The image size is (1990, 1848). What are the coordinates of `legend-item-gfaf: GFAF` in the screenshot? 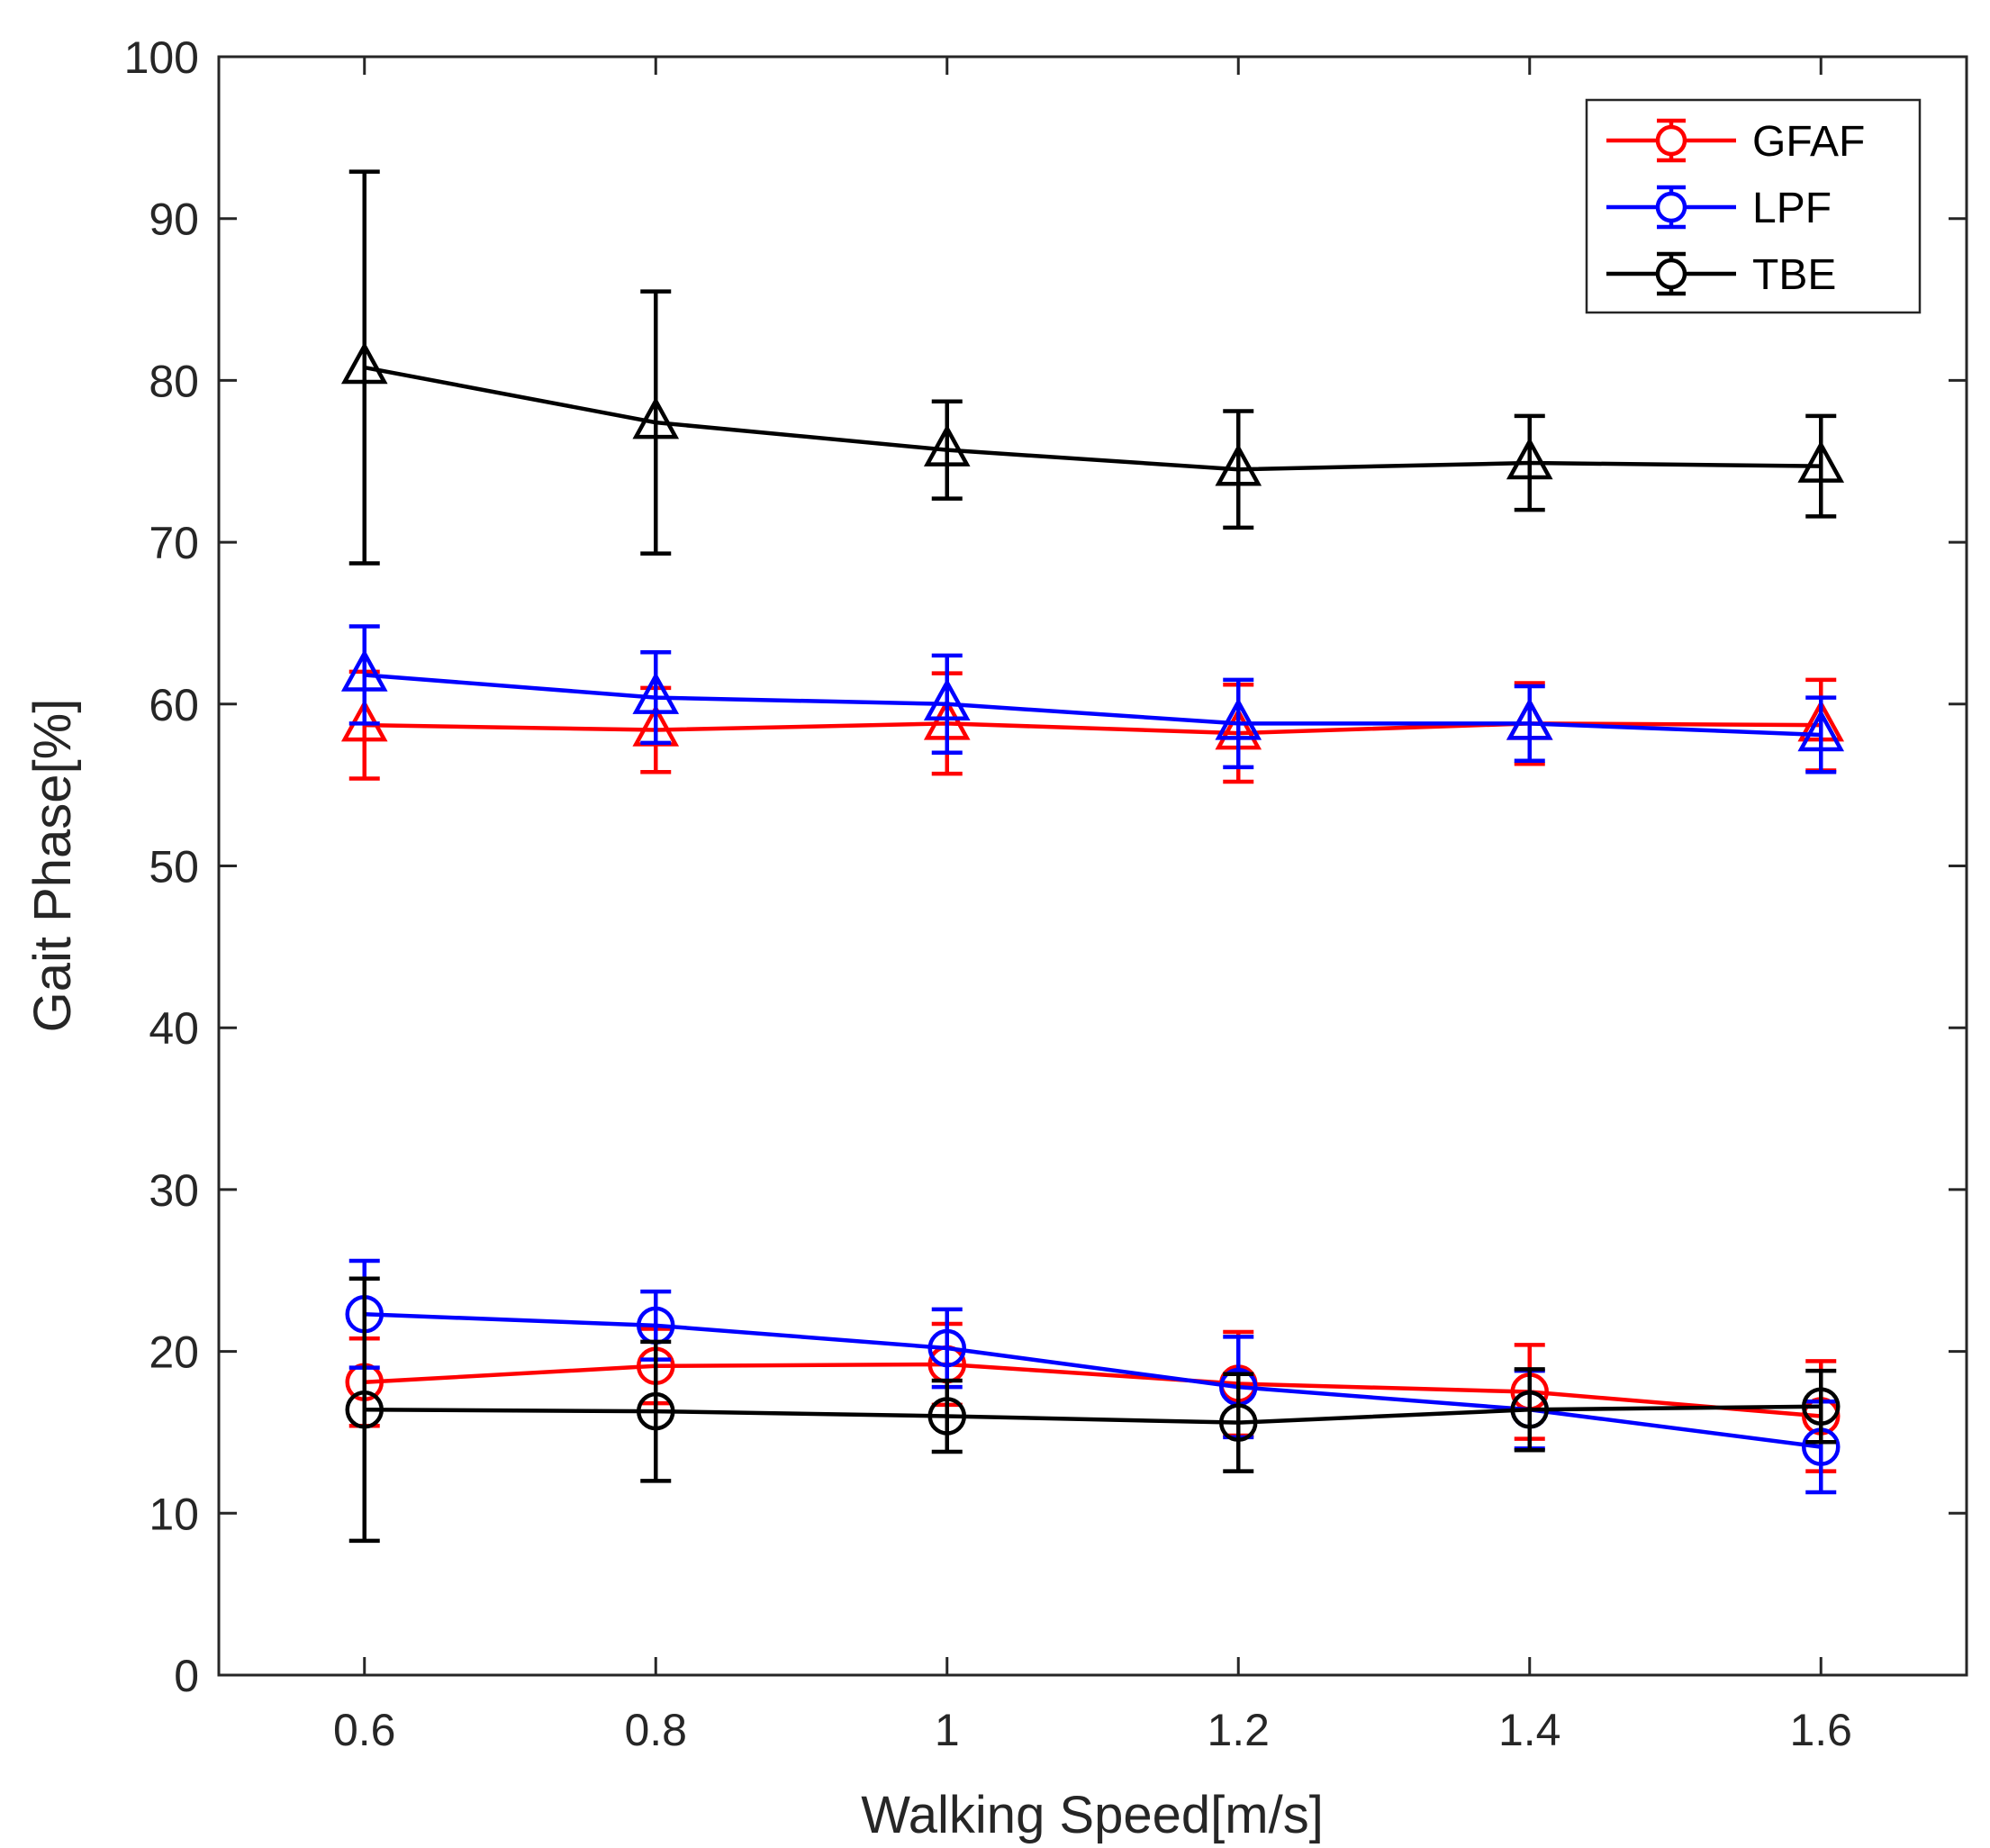 It's located at (1735, 142).